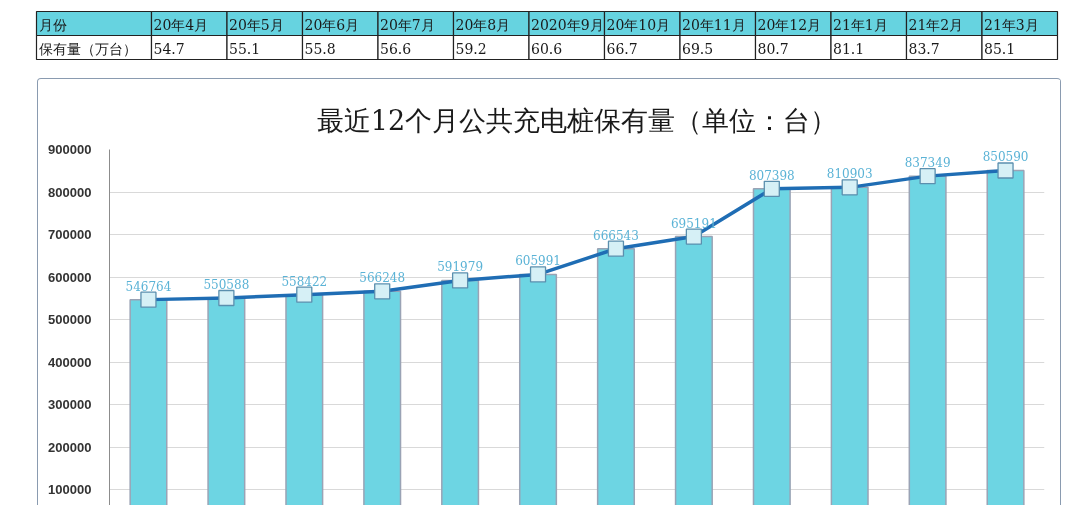 This screenshot has width=1080, height=505. What do you see at coordinates (849, 49) in the screenshot?
I see `data-label: 81.1` at bounding box center [849, 49].